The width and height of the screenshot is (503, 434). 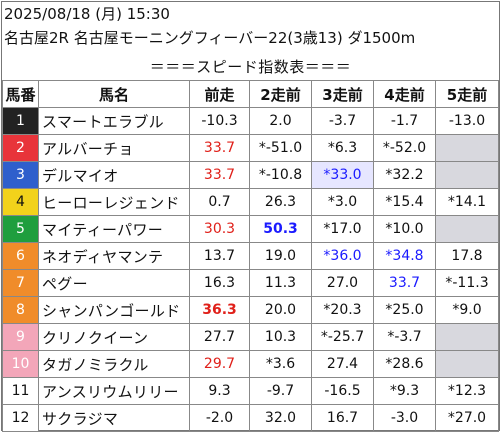 I want to click on race-title: 名古屋2R 名古屋モーニングフィーバー22(3歳13) ダ1500m, so click(x=210, y=38).